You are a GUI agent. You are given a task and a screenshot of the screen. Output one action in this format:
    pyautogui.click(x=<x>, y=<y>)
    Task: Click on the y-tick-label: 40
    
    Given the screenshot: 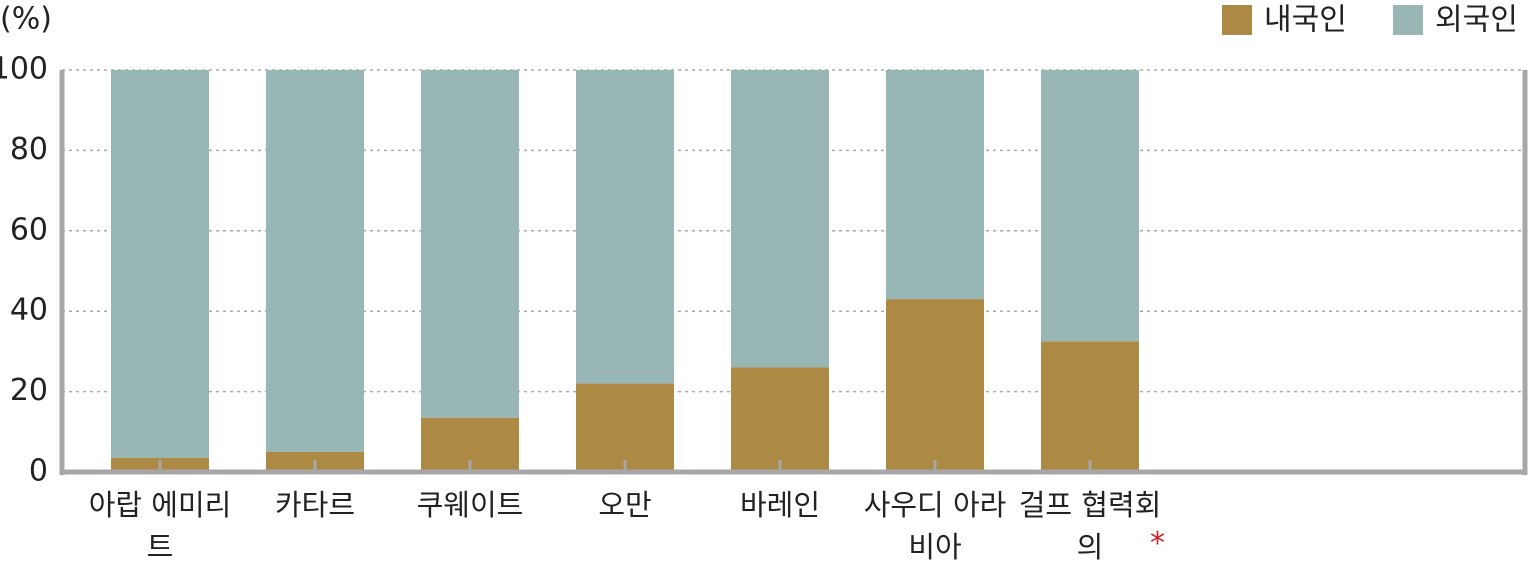 What is the action you would take?
    pyautogui.click(x=29, y=310)
    